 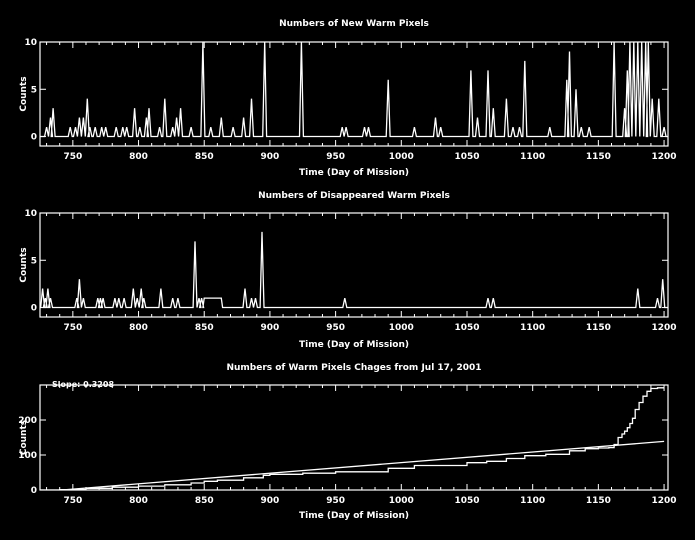 I want to click on y-tick-label: 100, so click(x=27, y=456).